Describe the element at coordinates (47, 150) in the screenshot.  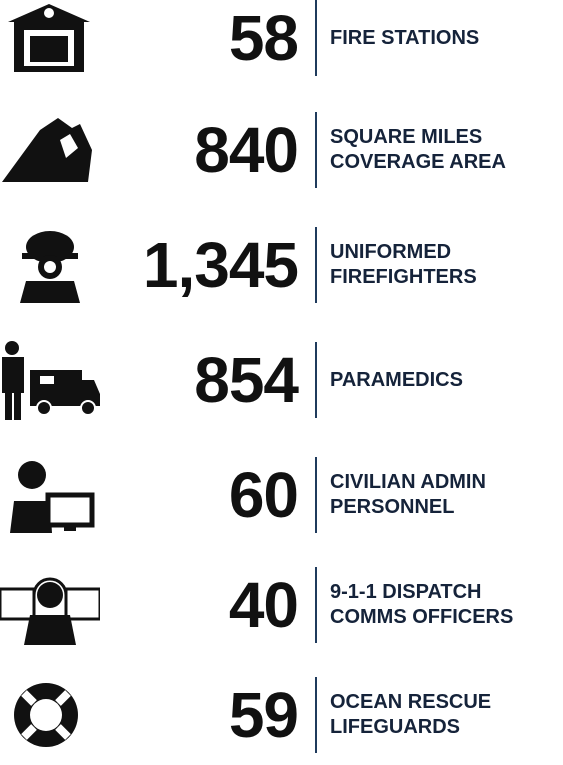
I see `icon-terrain` at that location.